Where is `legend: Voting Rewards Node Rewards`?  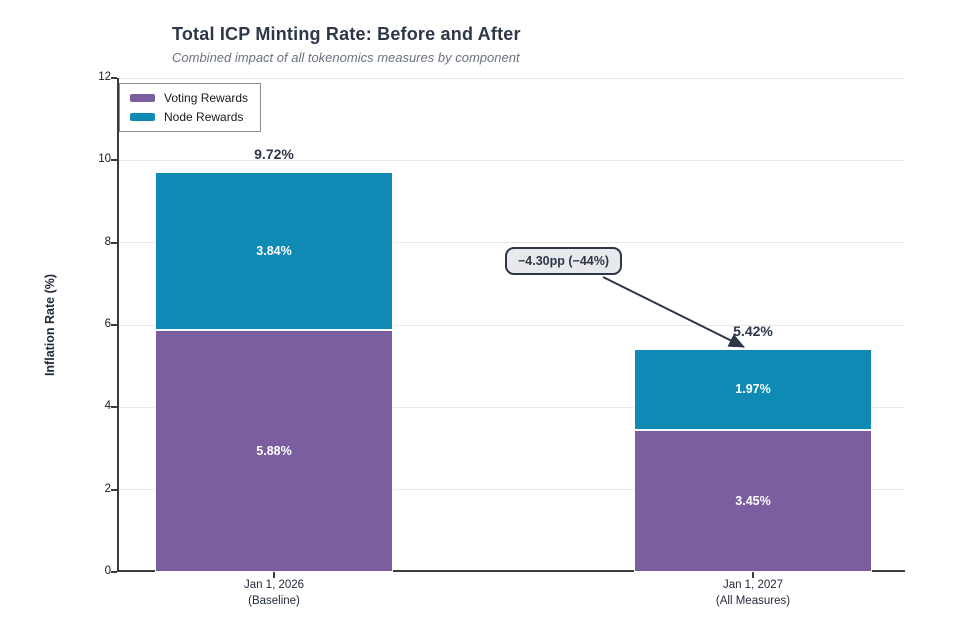
legend: Voting Rewards Node Rewards is located at coordinates (190, 107).